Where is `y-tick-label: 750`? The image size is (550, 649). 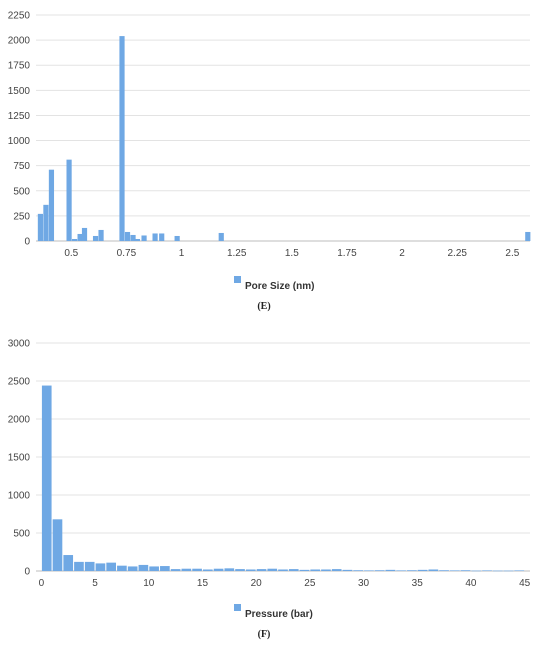
y-tick-label: 750 is located at coordinates (21, 166).